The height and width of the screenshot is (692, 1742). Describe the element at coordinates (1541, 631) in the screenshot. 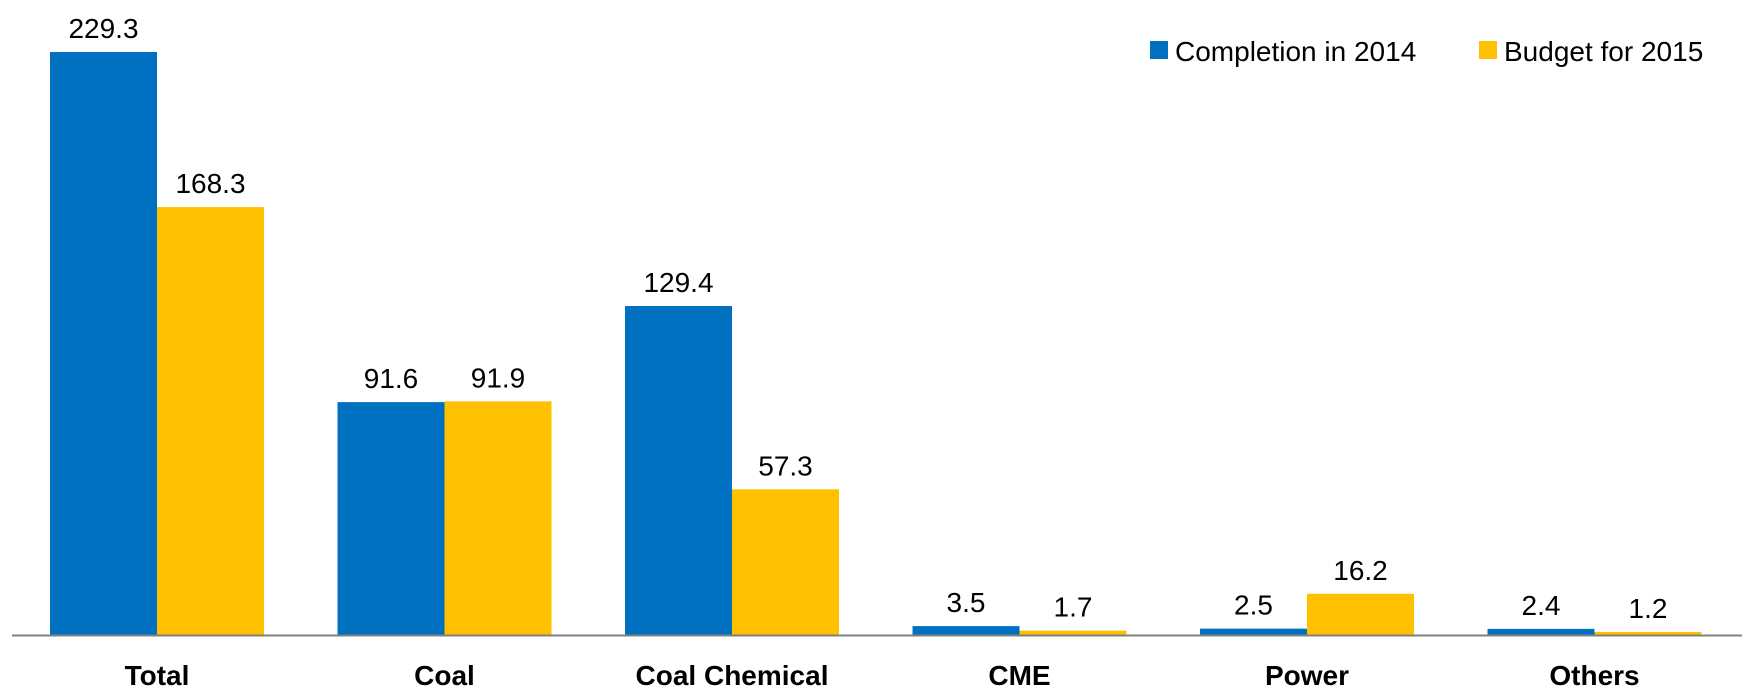

I see `bar-others-completion-in-2014` at that location.